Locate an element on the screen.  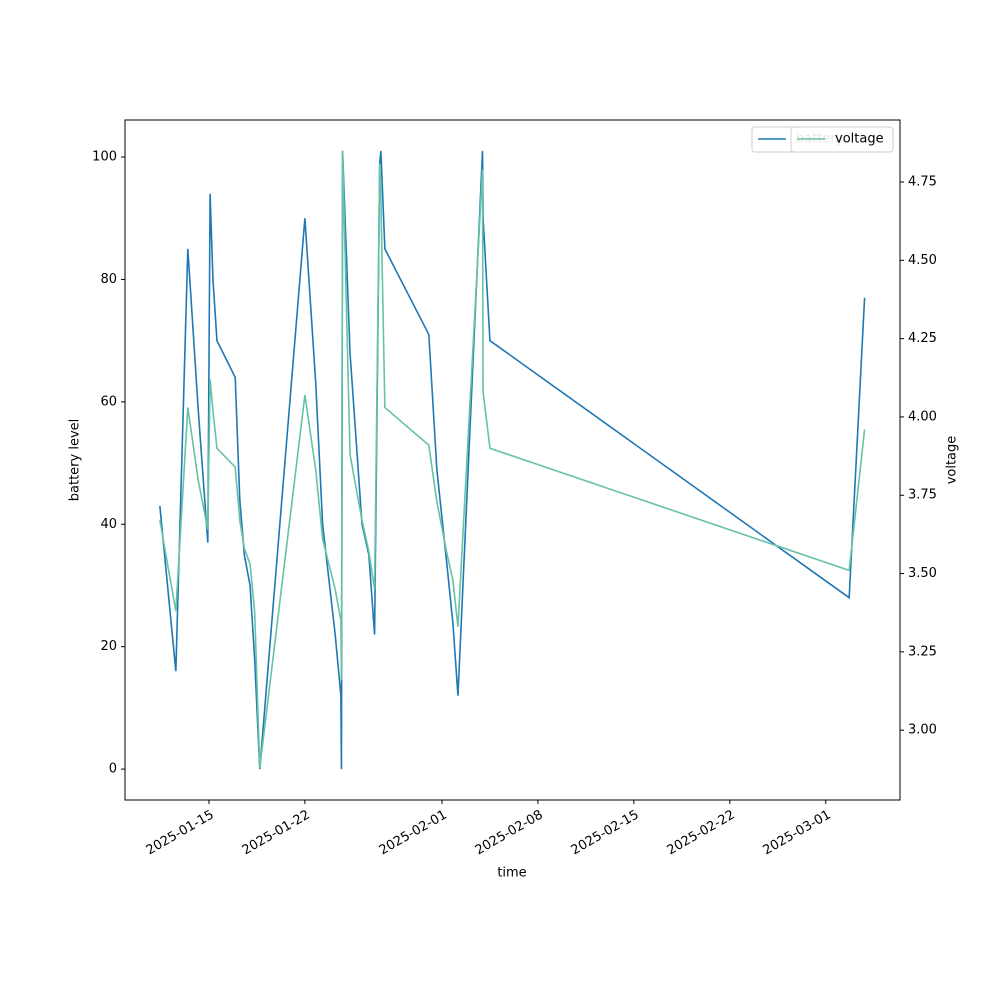
legend-box is located at coordinates (842, 139).